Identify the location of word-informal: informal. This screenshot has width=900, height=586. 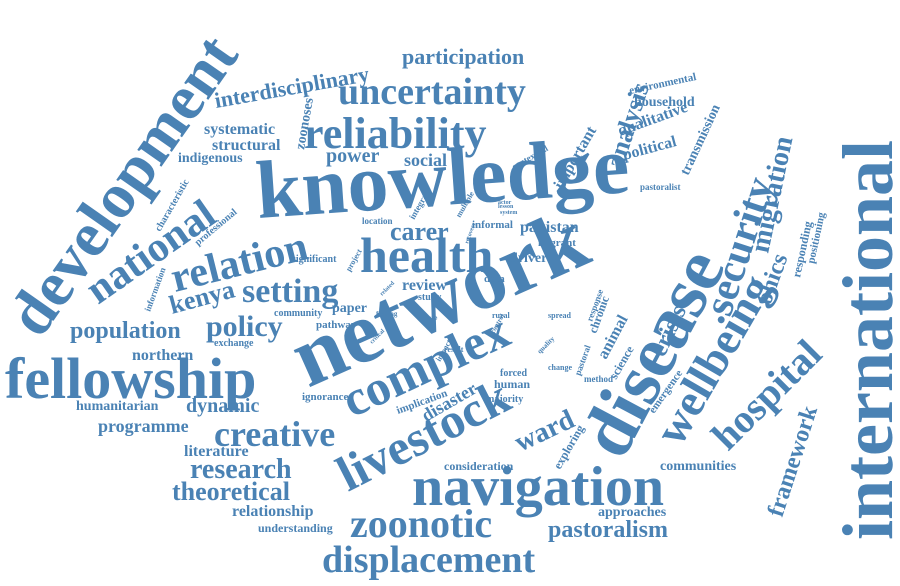
(492, 225).